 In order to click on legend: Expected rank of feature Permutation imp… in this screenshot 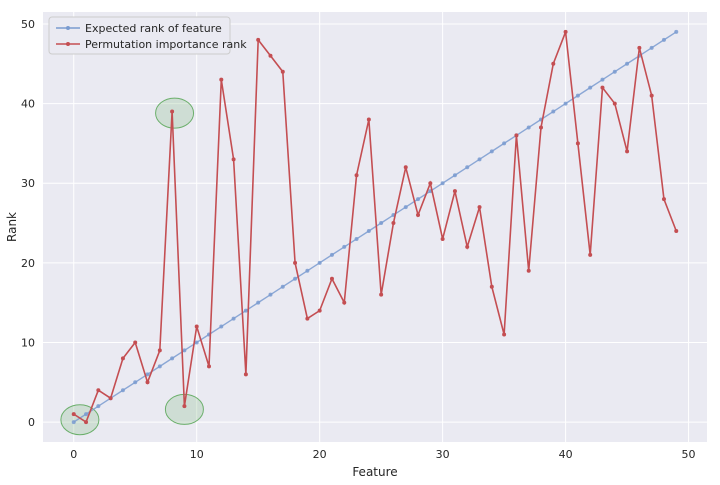, I will do `click(147, 35)`.